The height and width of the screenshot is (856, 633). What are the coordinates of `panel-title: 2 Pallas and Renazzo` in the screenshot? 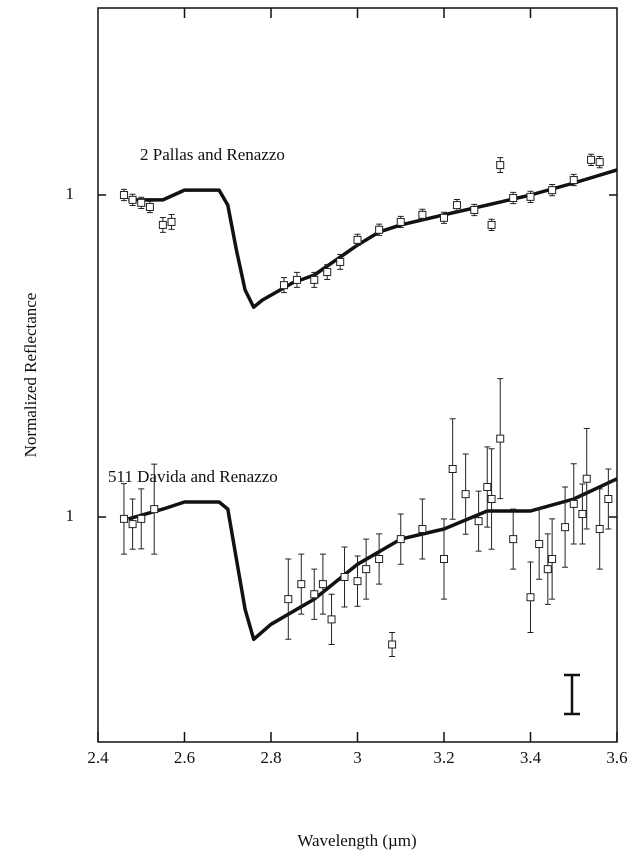 It's located at (212, 154).